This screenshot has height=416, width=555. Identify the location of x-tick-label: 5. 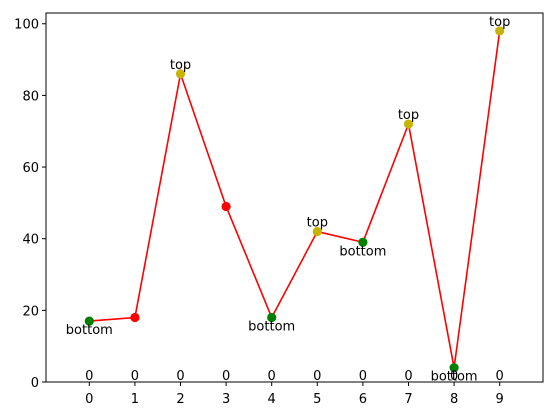
(317, 399).